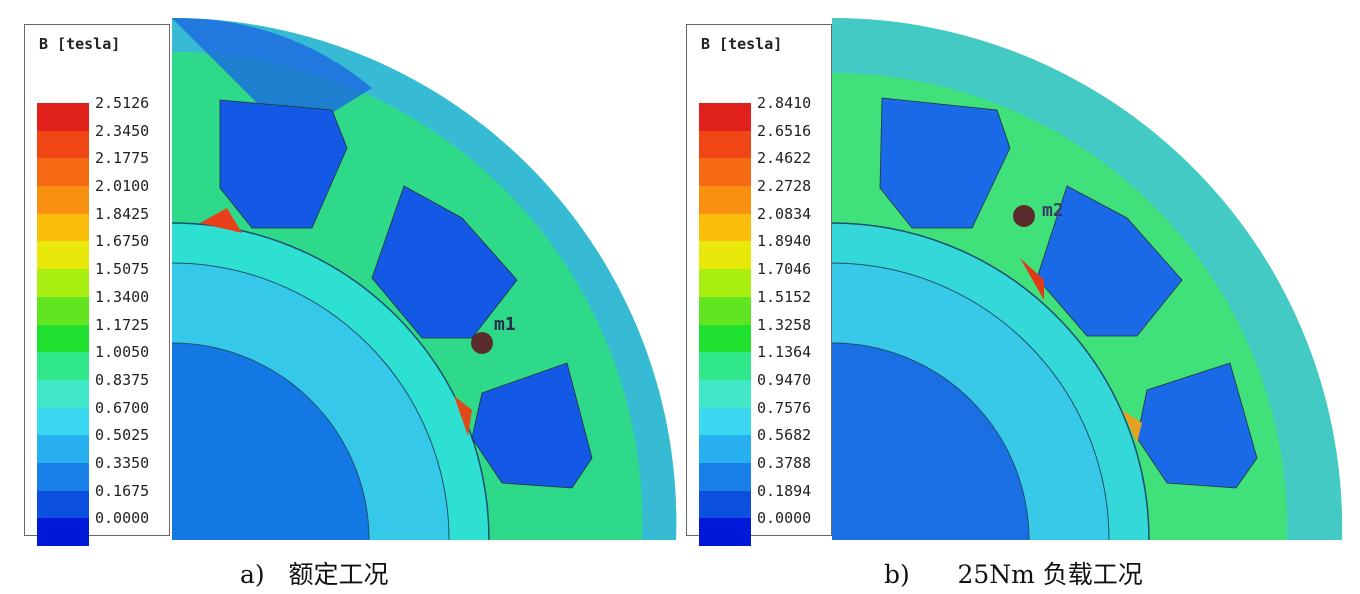 The width and height of the screenshot is (1360, 594). I want to click on tick-label: 0.5025, so click(122, 435).